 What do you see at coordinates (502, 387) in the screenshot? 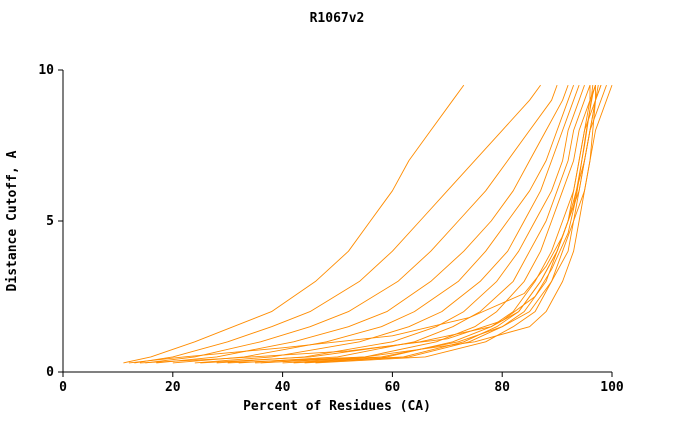
I see `x-tick-label: 80` at bounding box center [502, 387].